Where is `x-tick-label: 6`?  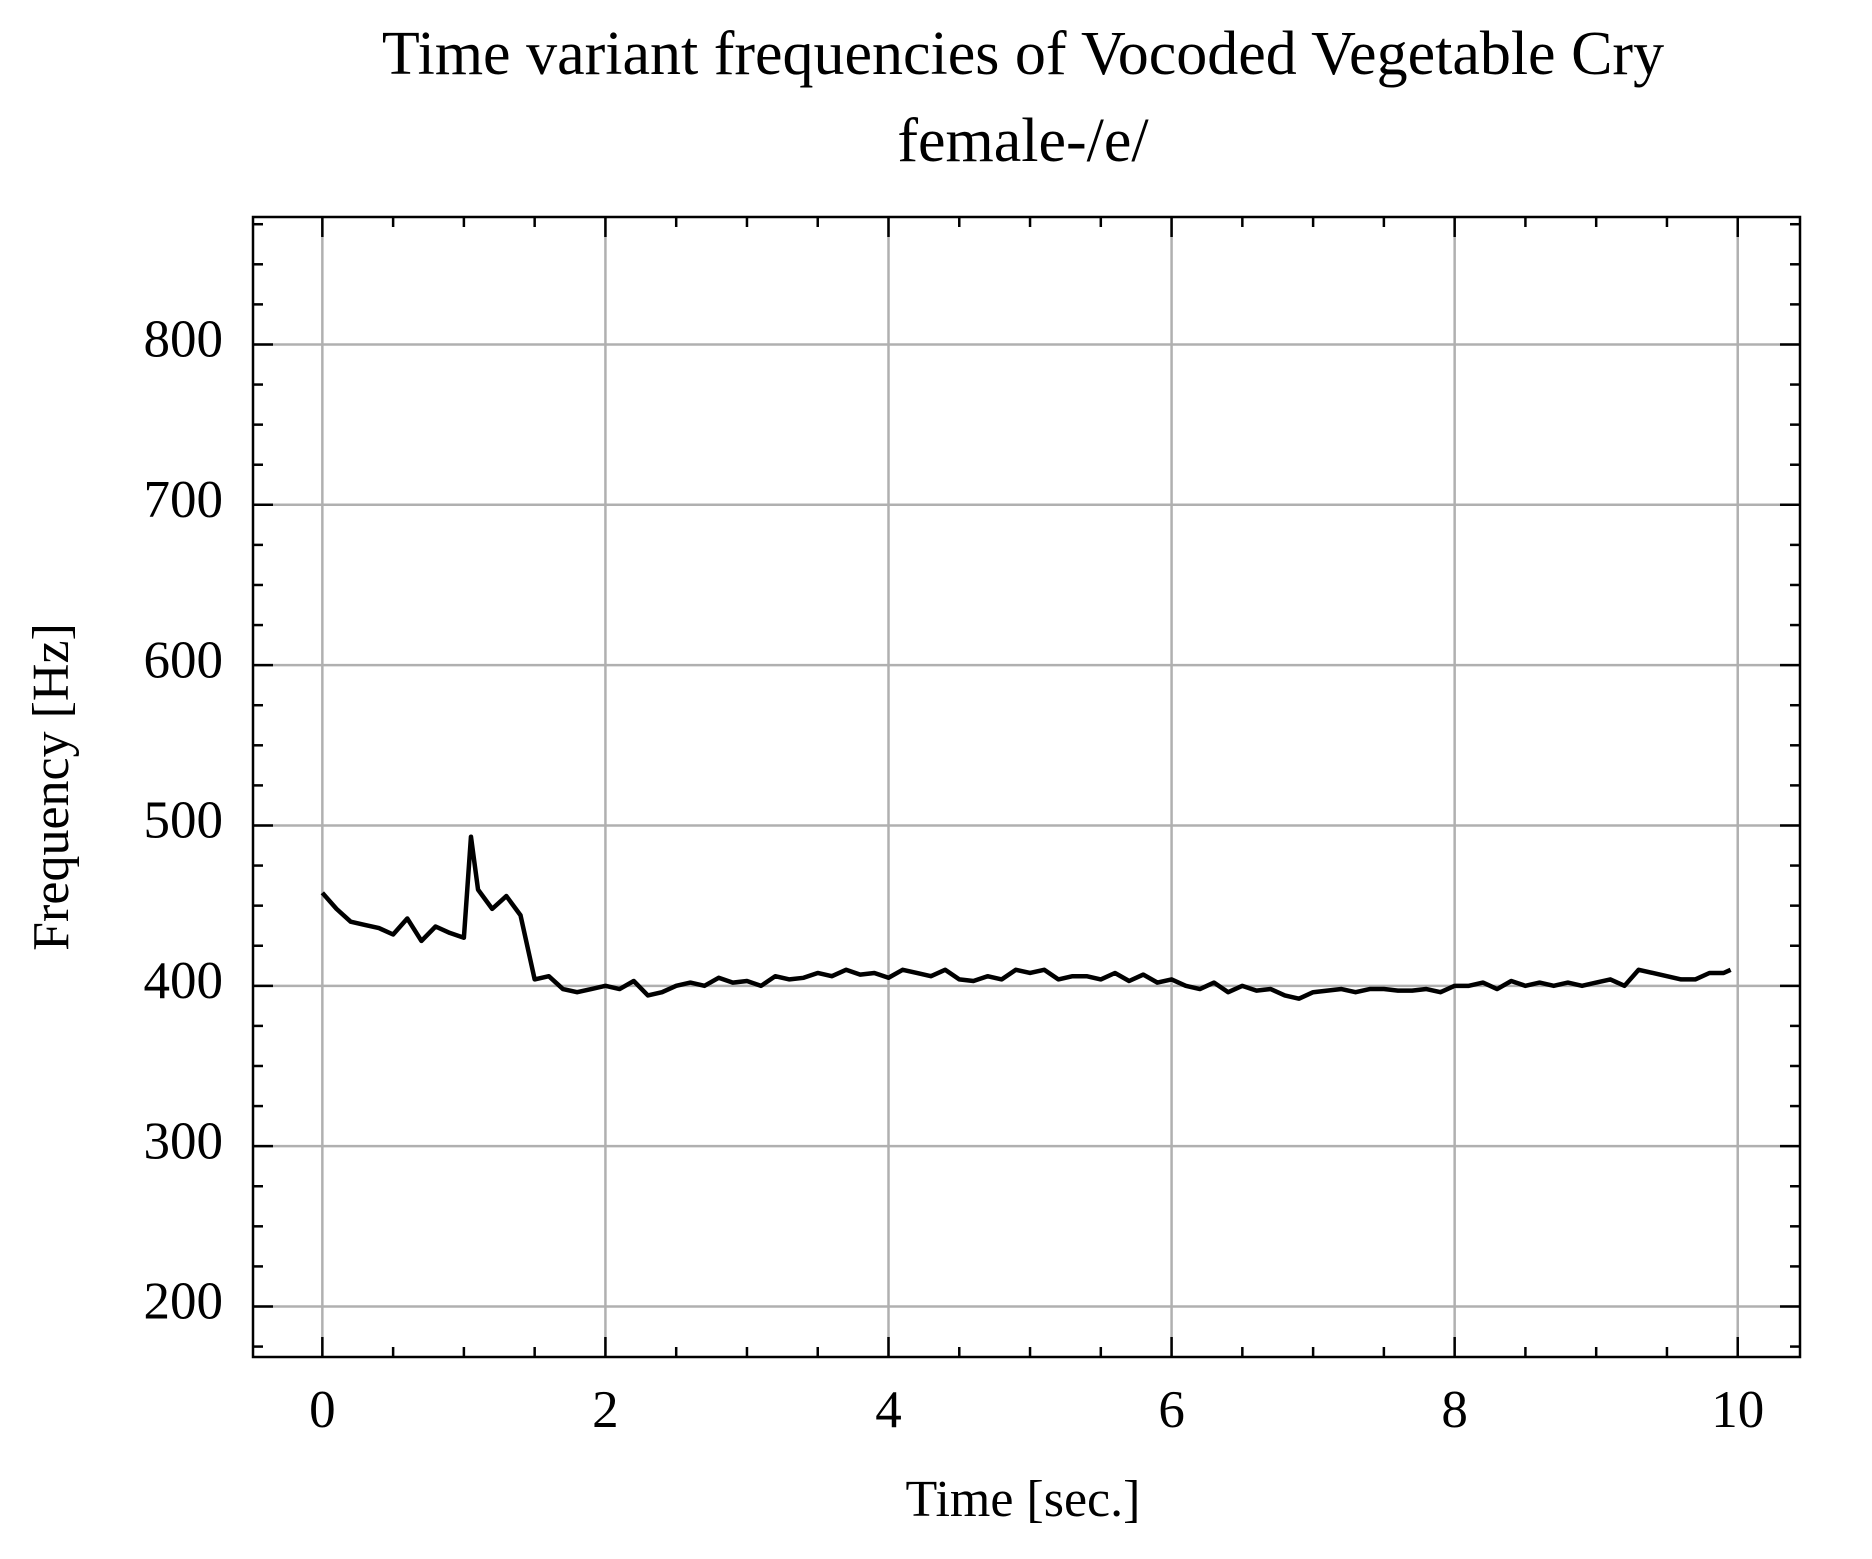
x-tick-label: 6 is located at coordinates (1171, 1410).